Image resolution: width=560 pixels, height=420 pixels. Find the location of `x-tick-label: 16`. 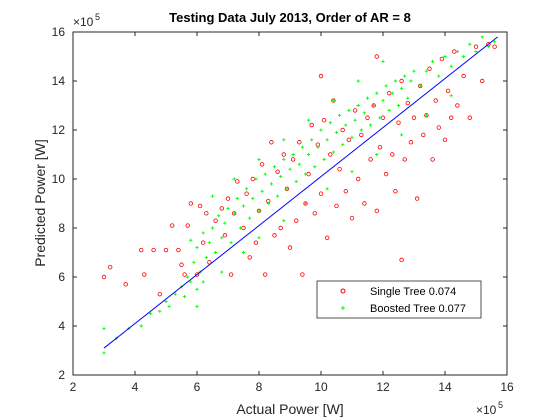

x-tick-label: 16 is located at coordinates (507, 387).